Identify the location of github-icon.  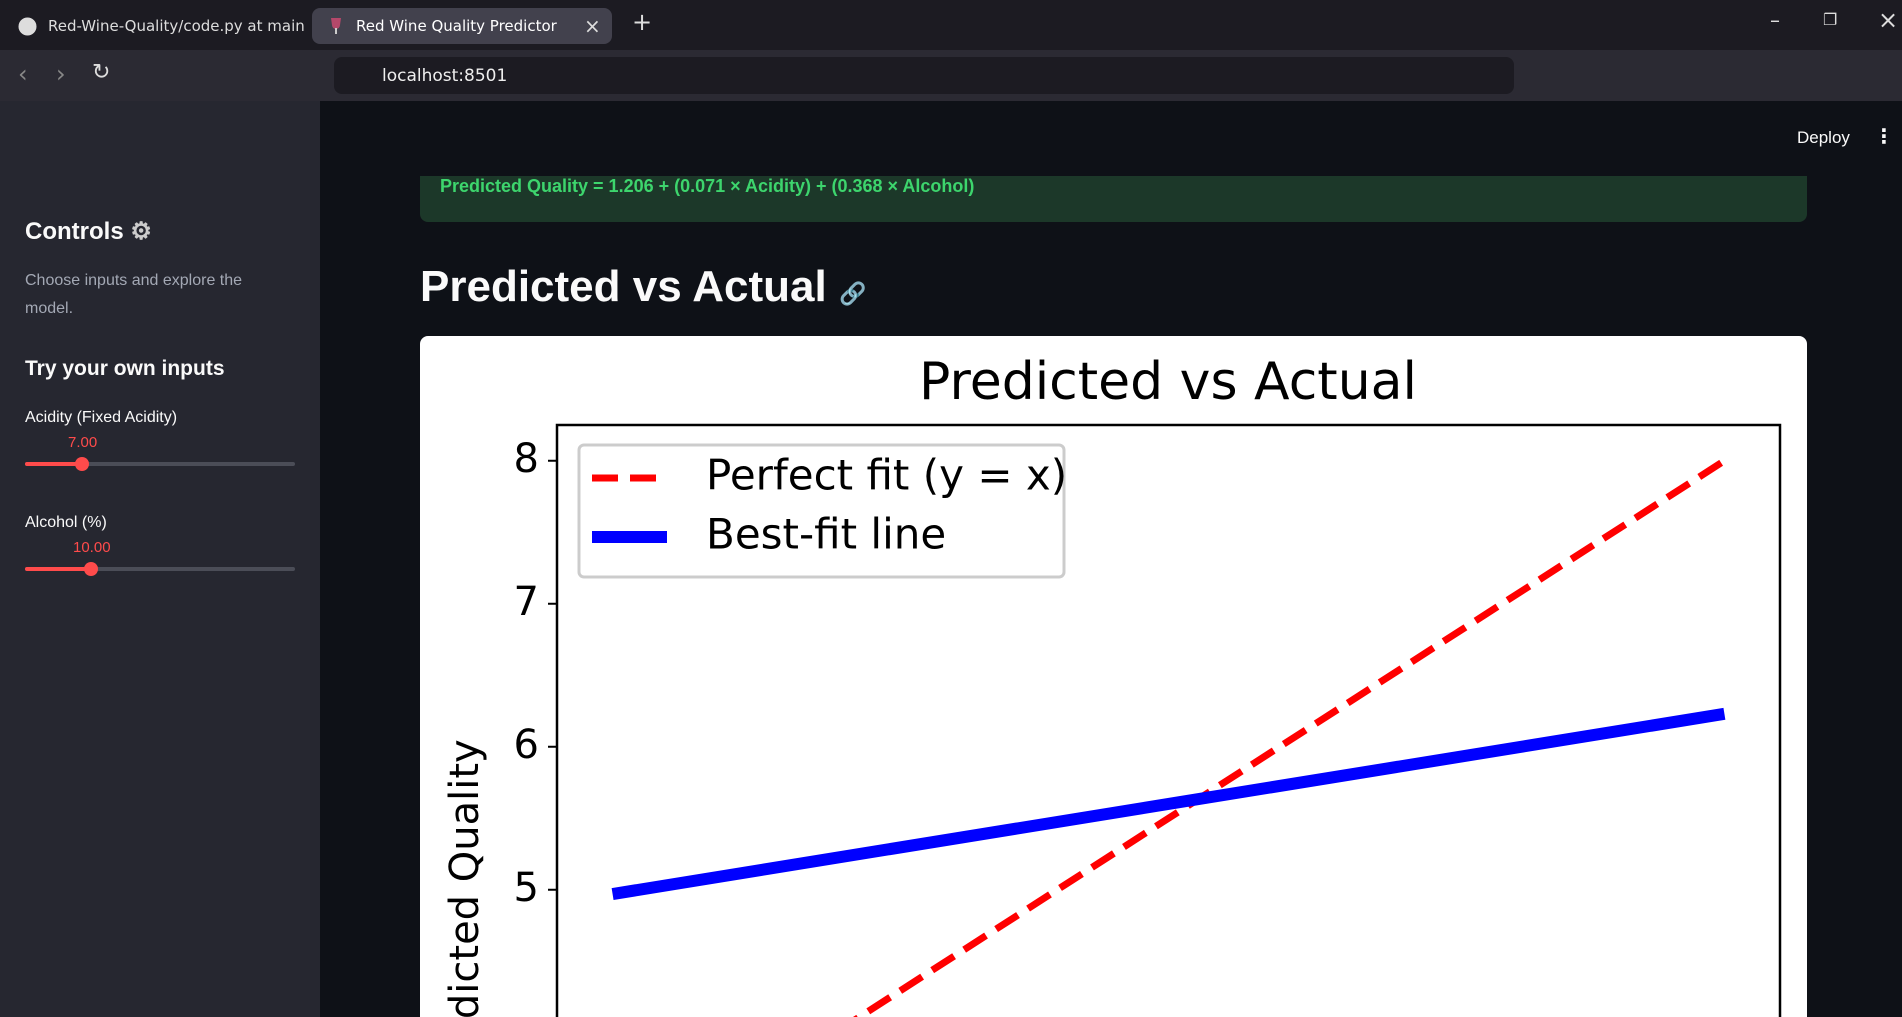
(27, 26).